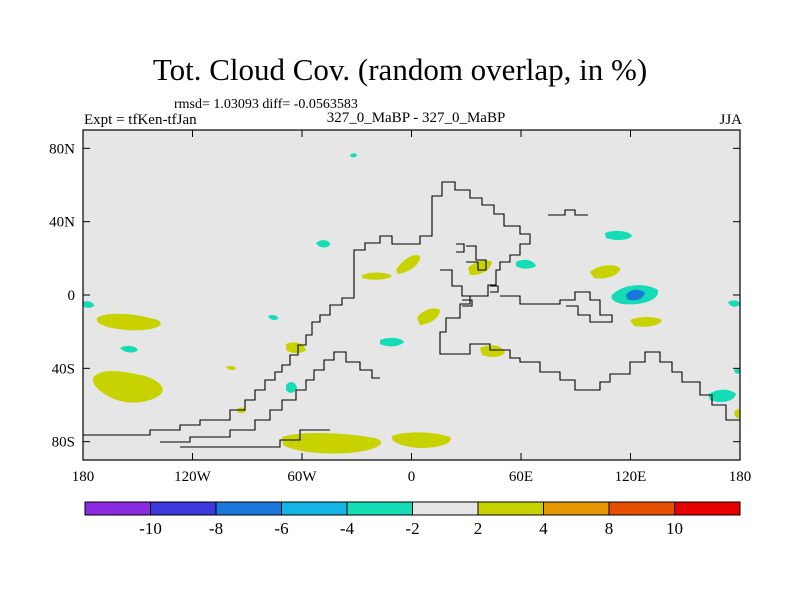 The height and width of the screenshot is (600, 800). I want to click on statistics-label: rmsd= 1.03093 diff= -0.0563583, so click(266, 104).